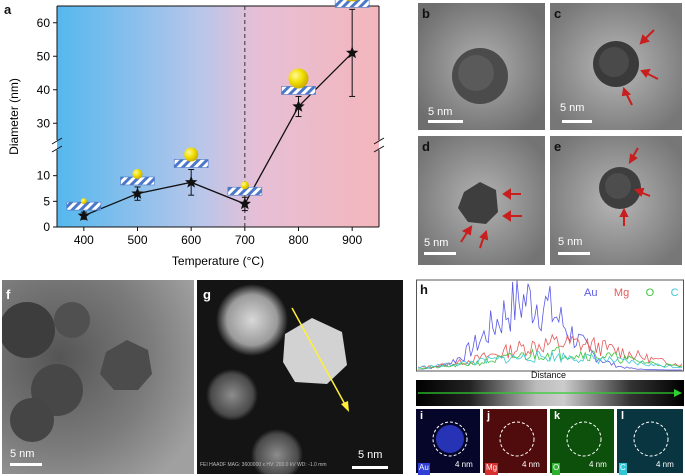 The image size is (685, 476). Describe the element at coordinates (422, 416) in the screenshot. I see `panel-label-i: i` at that location.